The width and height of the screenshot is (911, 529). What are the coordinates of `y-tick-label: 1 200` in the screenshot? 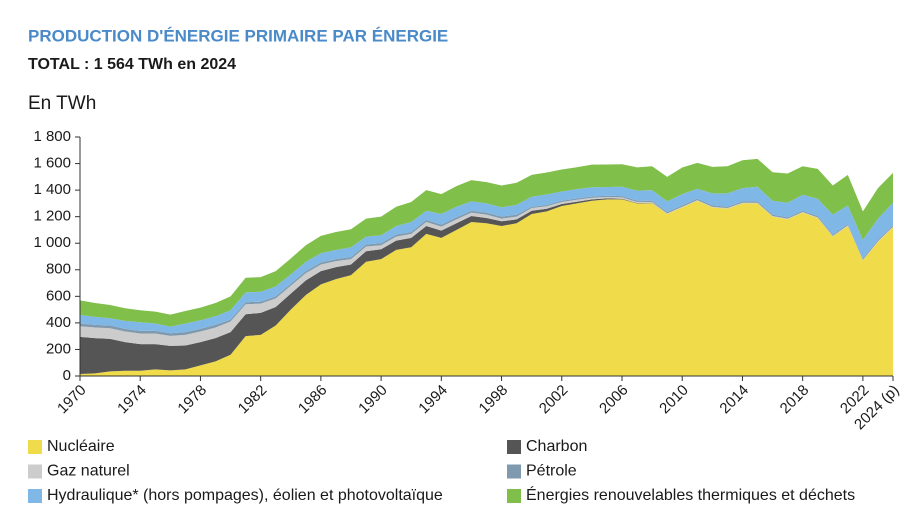 It's located at (52, 216).